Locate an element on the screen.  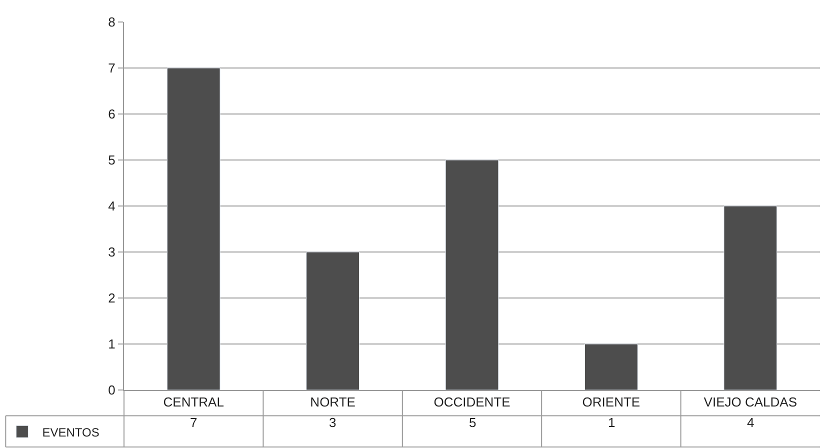
data-label: 7 is located at coordinates (194, 422).